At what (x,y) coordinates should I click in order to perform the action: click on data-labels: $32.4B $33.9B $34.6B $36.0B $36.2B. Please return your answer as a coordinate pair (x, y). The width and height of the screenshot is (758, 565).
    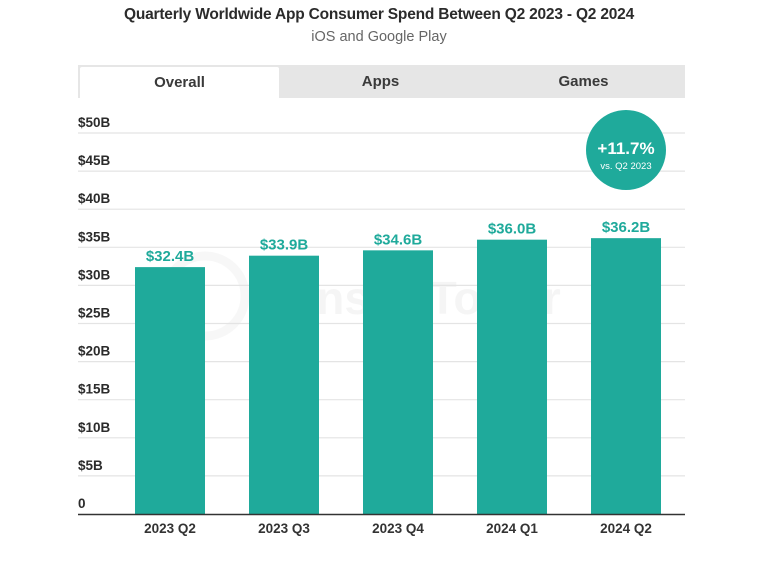
    Looking at the image, I should click on (398, 242).